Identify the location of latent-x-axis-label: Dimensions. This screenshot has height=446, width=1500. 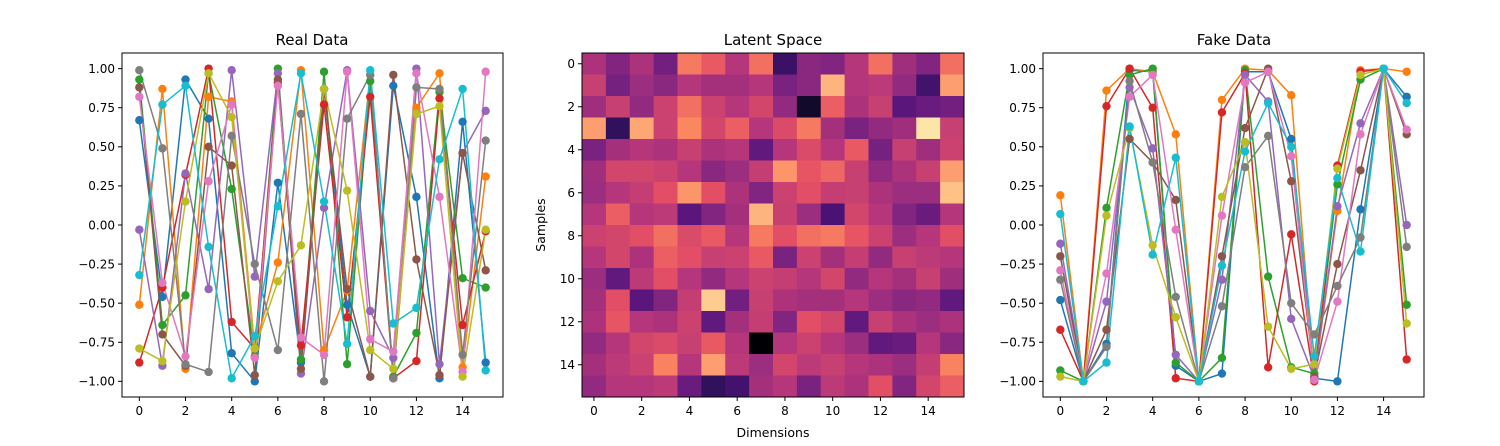
(773, 432).